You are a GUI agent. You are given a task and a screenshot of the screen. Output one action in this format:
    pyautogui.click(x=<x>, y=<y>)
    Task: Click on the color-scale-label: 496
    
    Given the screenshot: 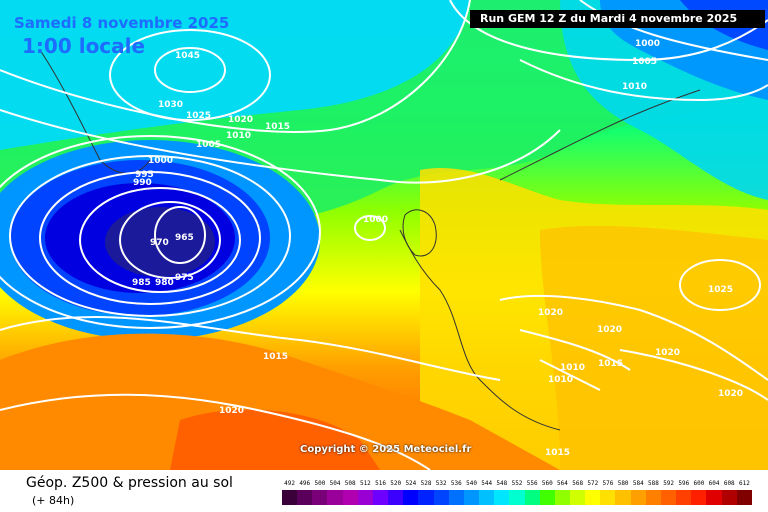 What is the action you would take?
    pyautogui.click(x=305, y=483)
    